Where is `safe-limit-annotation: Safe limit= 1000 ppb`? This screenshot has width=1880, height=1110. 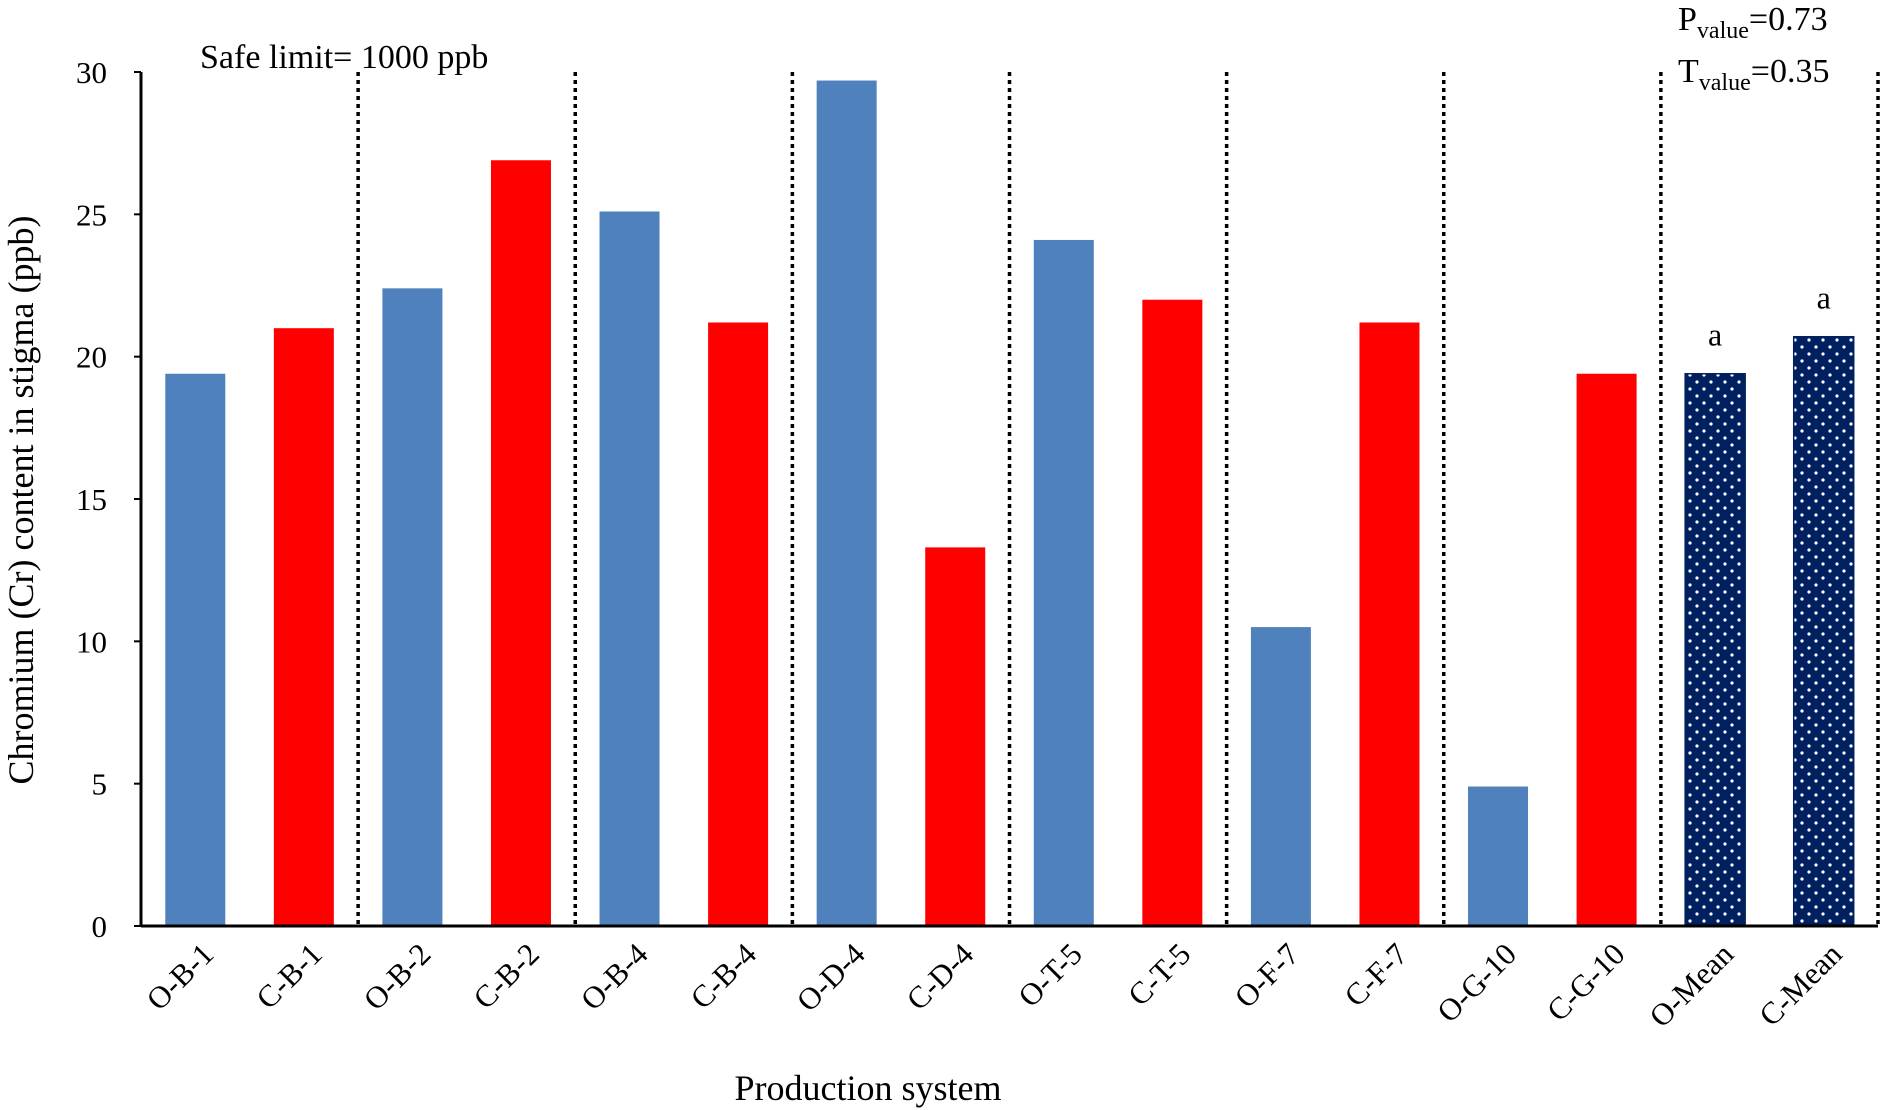
safe-limit-annotation: Safe limit= 1000 ppb is located at coordinates (344, 57).